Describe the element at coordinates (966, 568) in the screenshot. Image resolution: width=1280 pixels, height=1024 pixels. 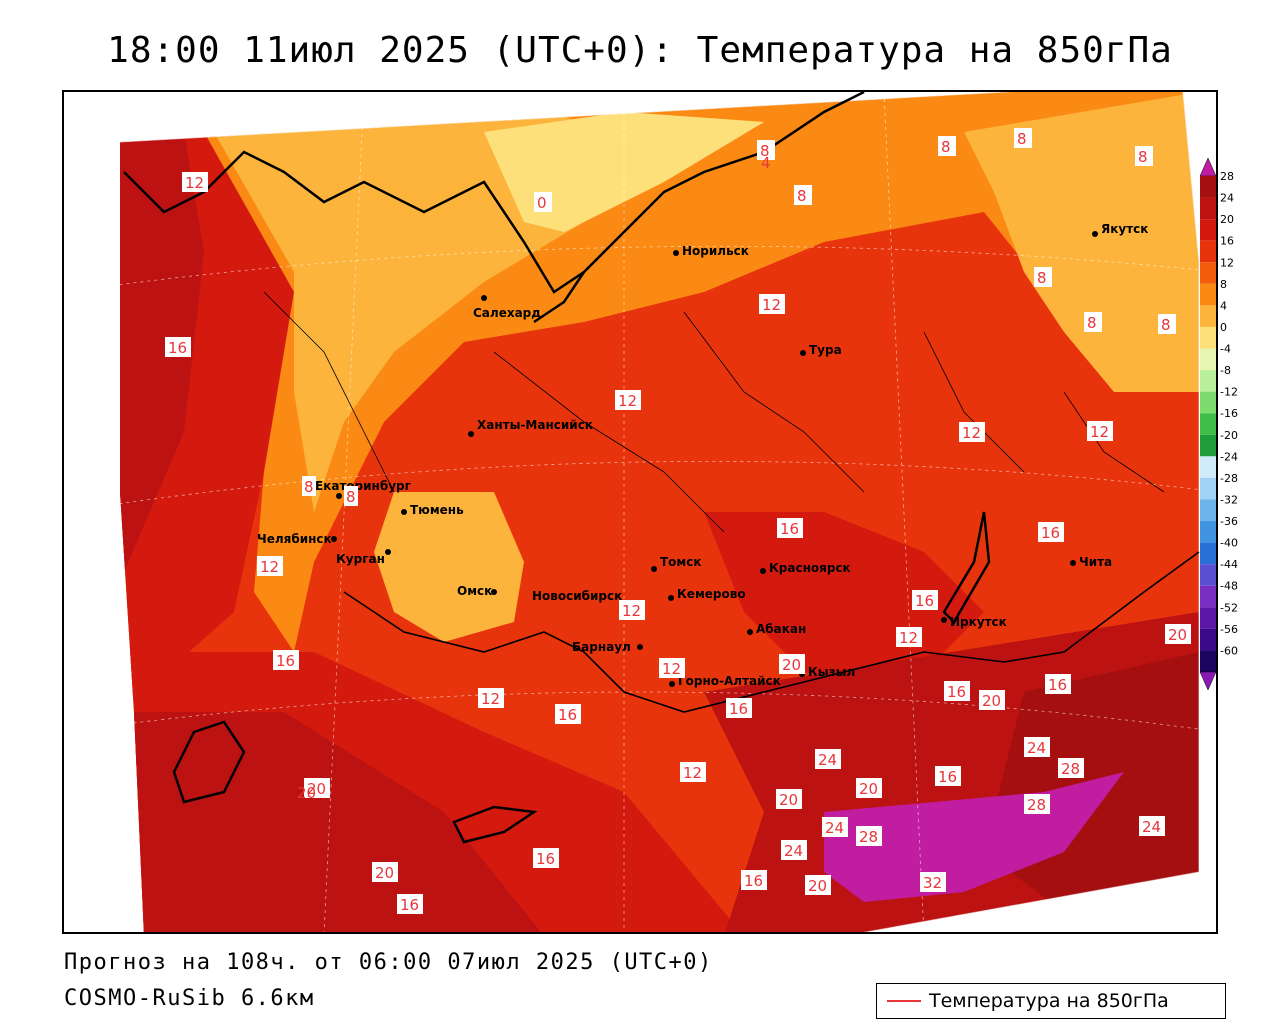
I see `baikal-lake` at that location.